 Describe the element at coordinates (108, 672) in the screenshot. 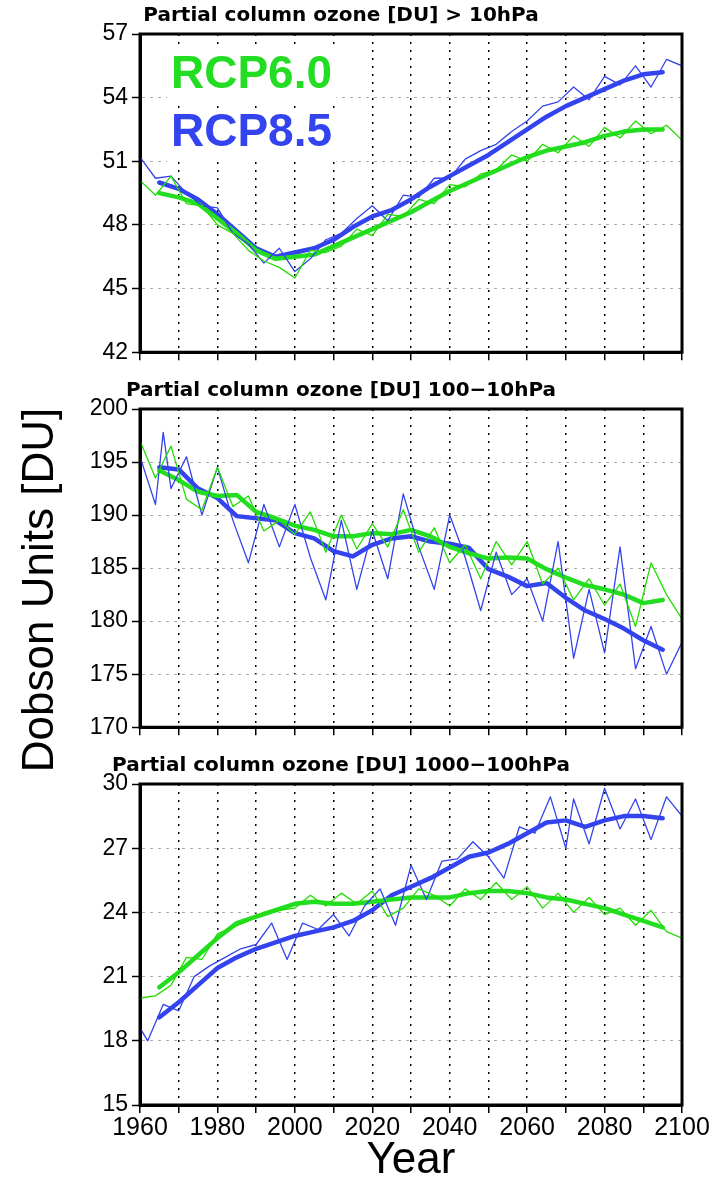

I see `y-tick-label: 175` at that location.